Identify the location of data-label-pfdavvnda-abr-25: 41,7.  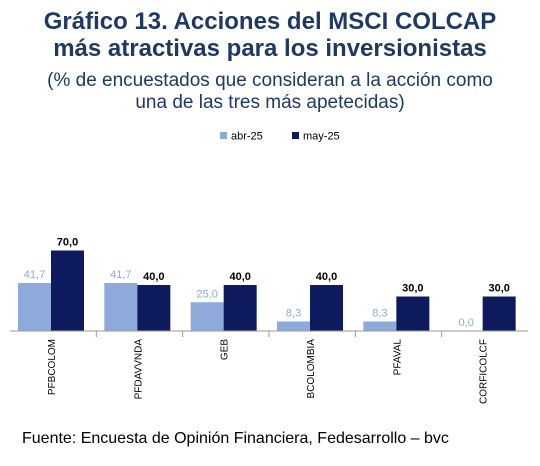
(120, 275).